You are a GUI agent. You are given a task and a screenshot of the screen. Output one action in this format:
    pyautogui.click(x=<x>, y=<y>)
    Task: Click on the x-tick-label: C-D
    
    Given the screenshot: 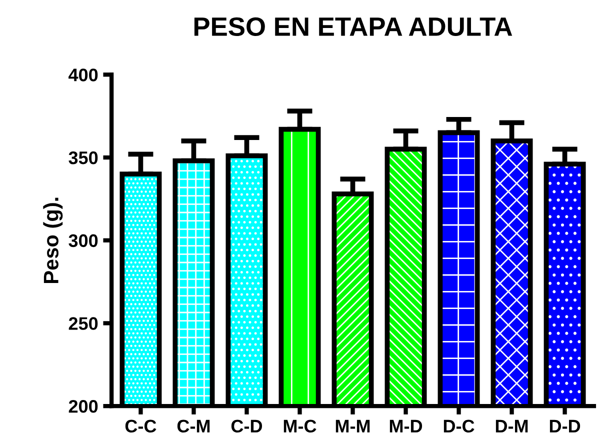 What is the action you would take?
    pyautogui.click(x=246, y=426)
    